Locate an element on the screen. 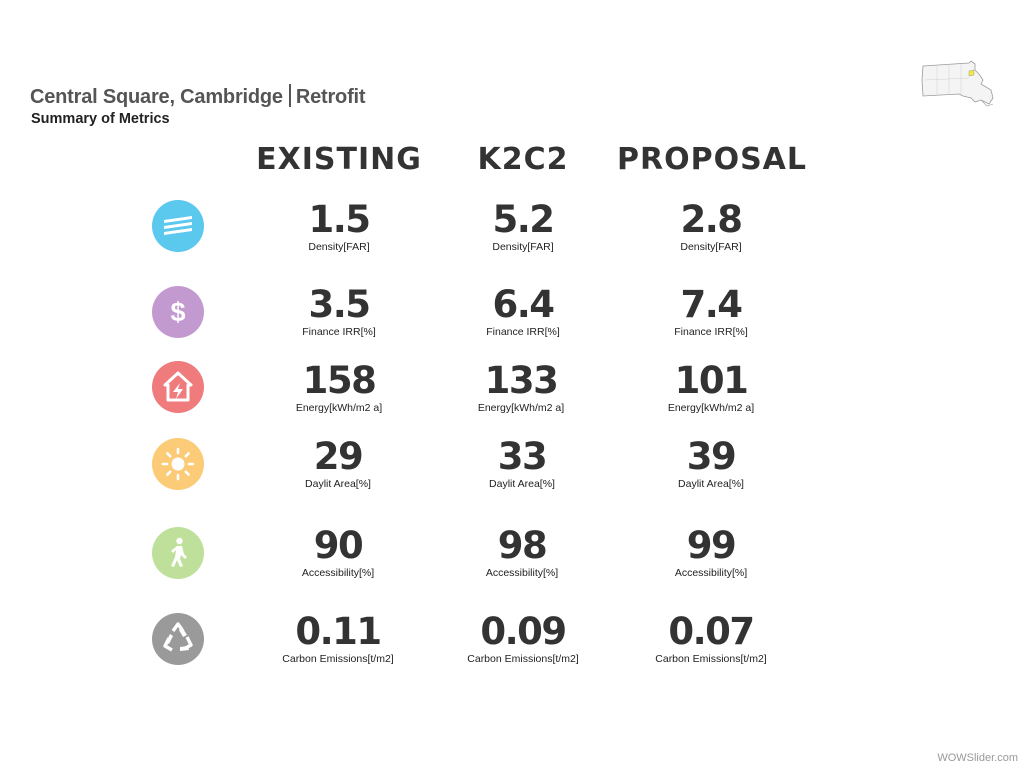 This screenshot has width=1024, height=768. metric-value: 6.4 is located at coordinates (523, 304).